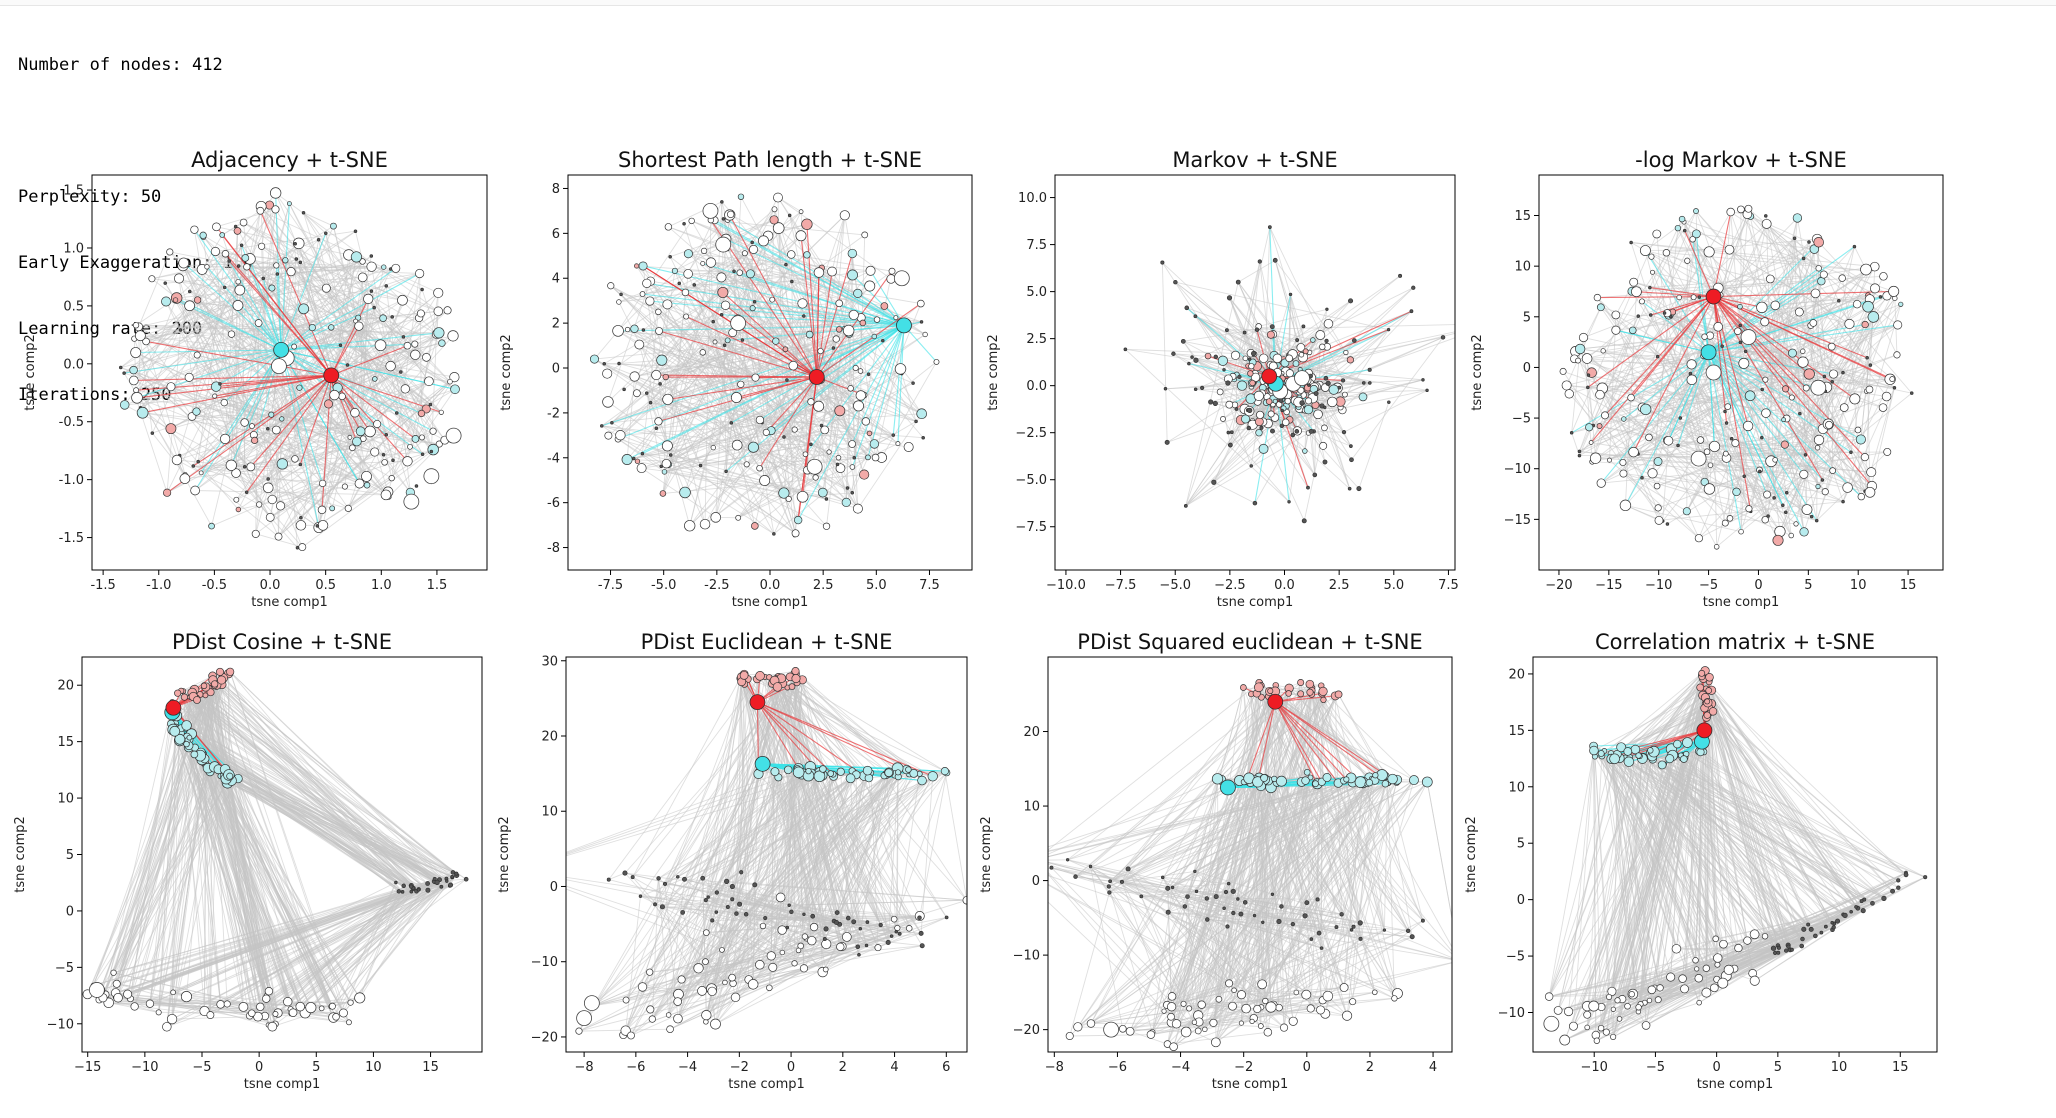  I want to click on x-tick-label: −5, so click(201, 1067).